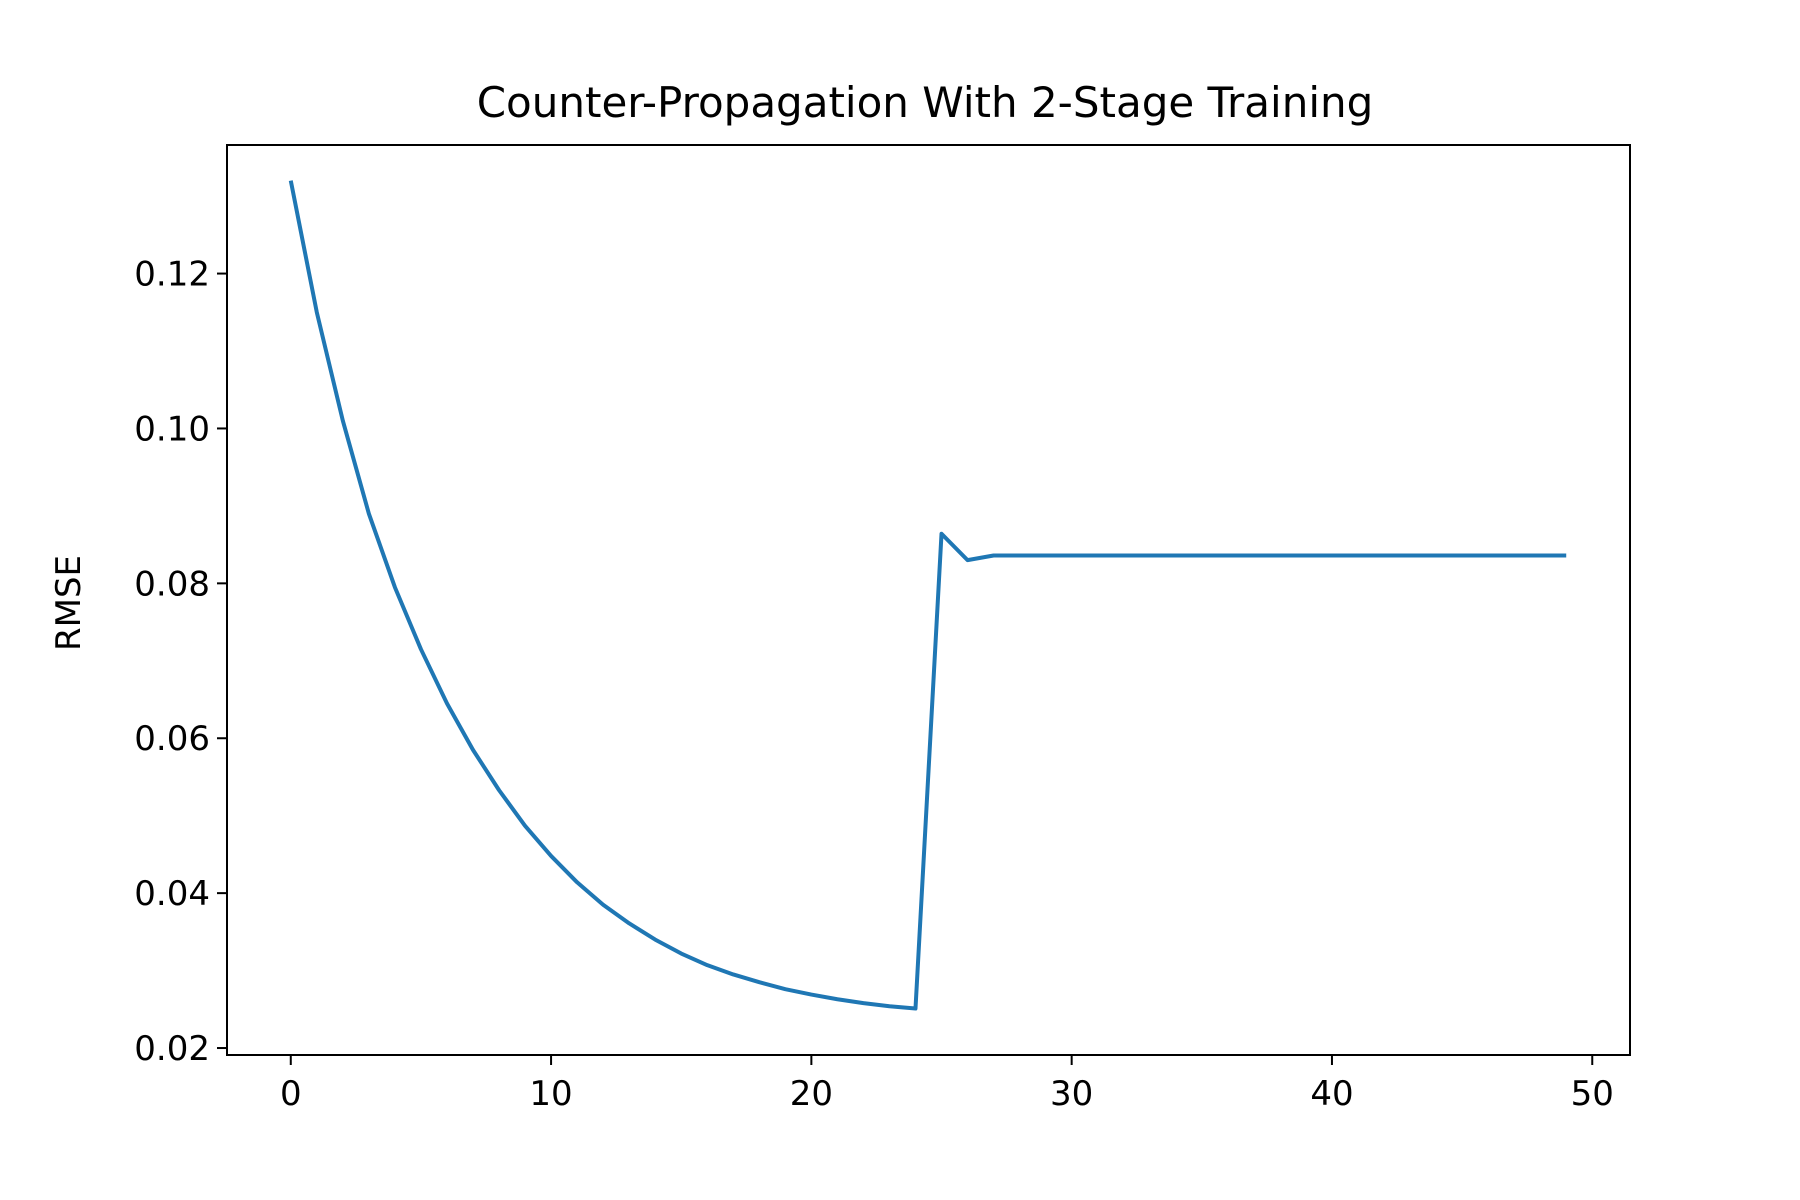  What do you see at coordinates (1071, 1094) in the screenshot?
I see `x-tick-label: 30` at bounding box center [1071, 1094].